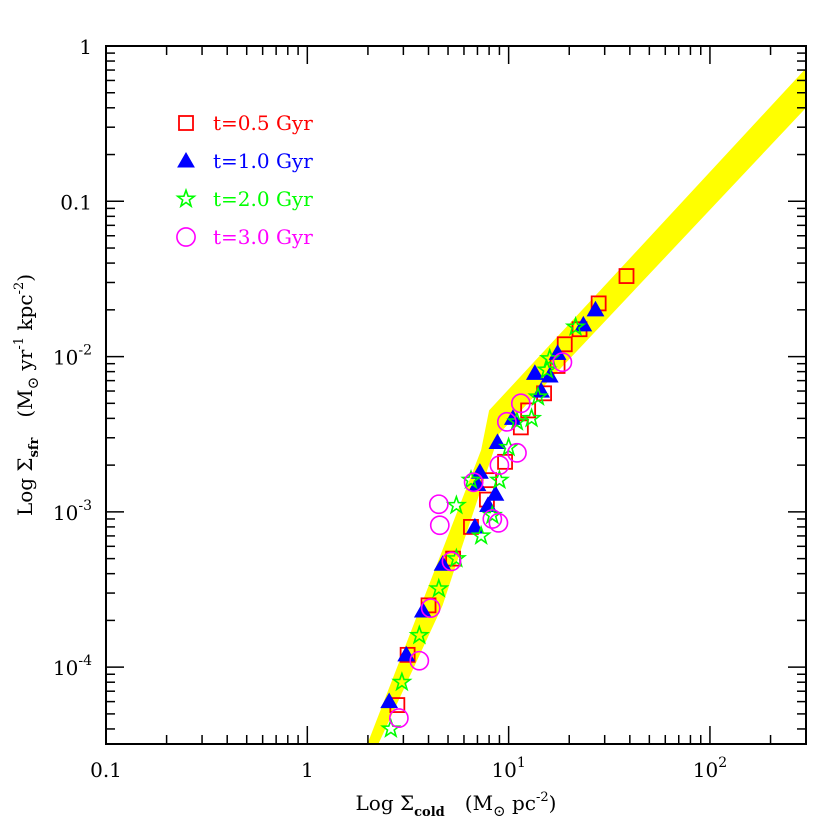 This screenshot has width=830, height=830. Describe the element at coordinates (186, 198) in the screenshot. I see `legend-marker-star` at that location.